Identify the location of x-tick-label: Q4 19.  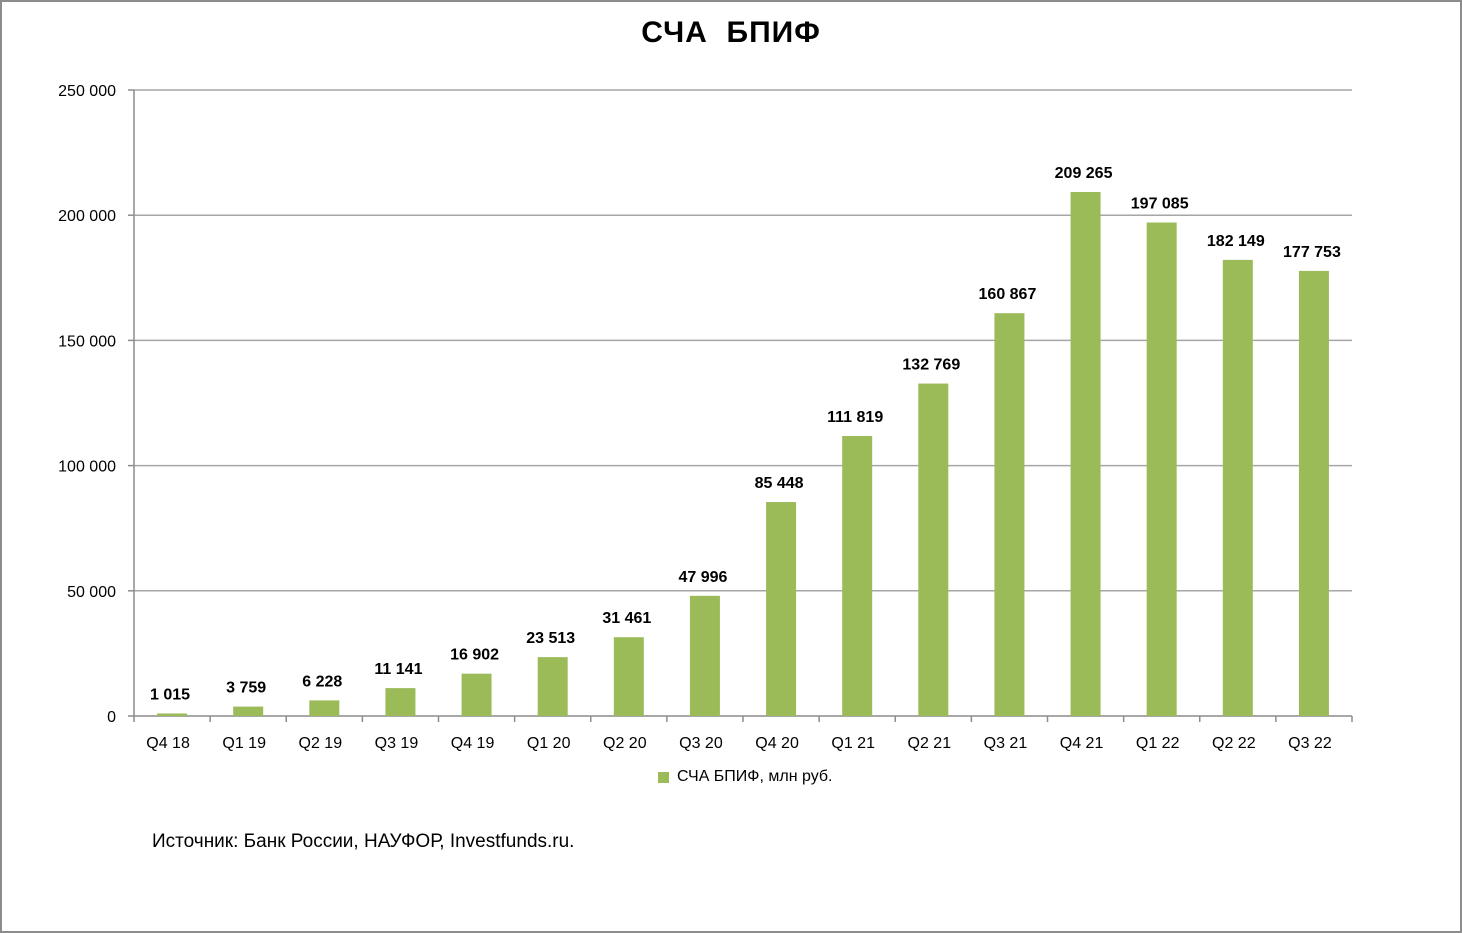
(473, 743).